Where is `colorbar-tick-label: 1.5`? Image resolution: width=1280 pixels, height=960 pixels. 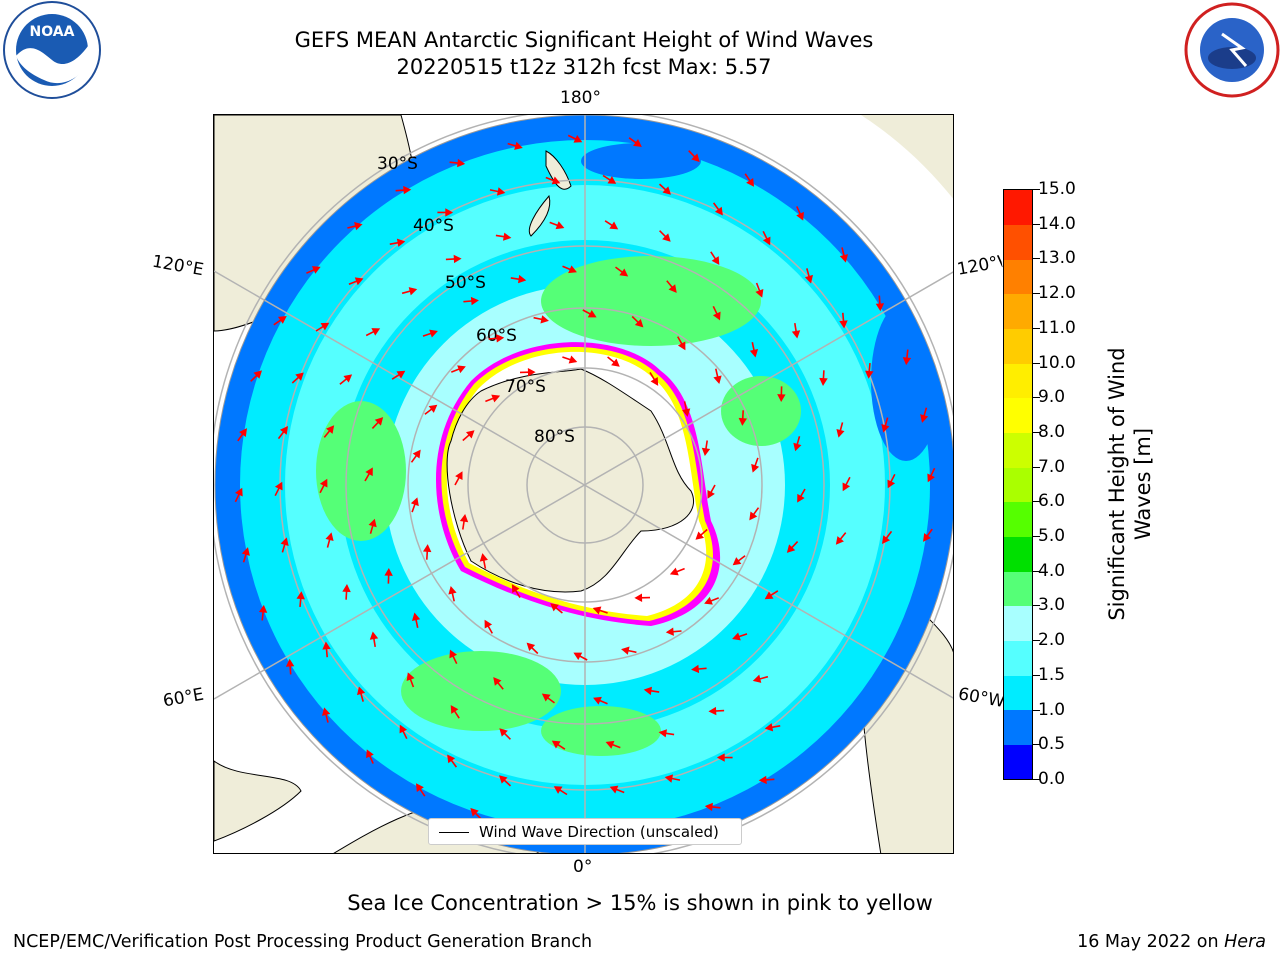 colorbar-tick-label: 1.5 is located at coordinates (1052, 674).